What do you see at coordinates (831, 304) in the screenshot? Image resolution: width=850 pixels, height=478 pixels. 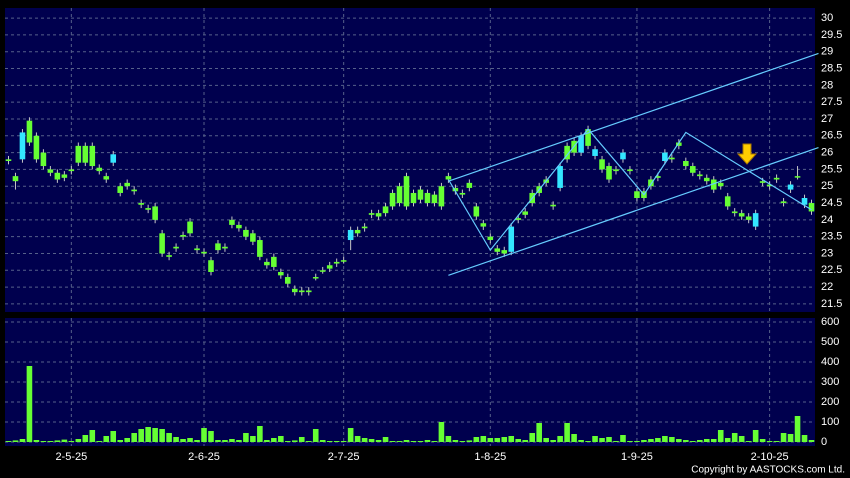 I see `y-tick-label: 21.5` at bounding box center [831, 304].